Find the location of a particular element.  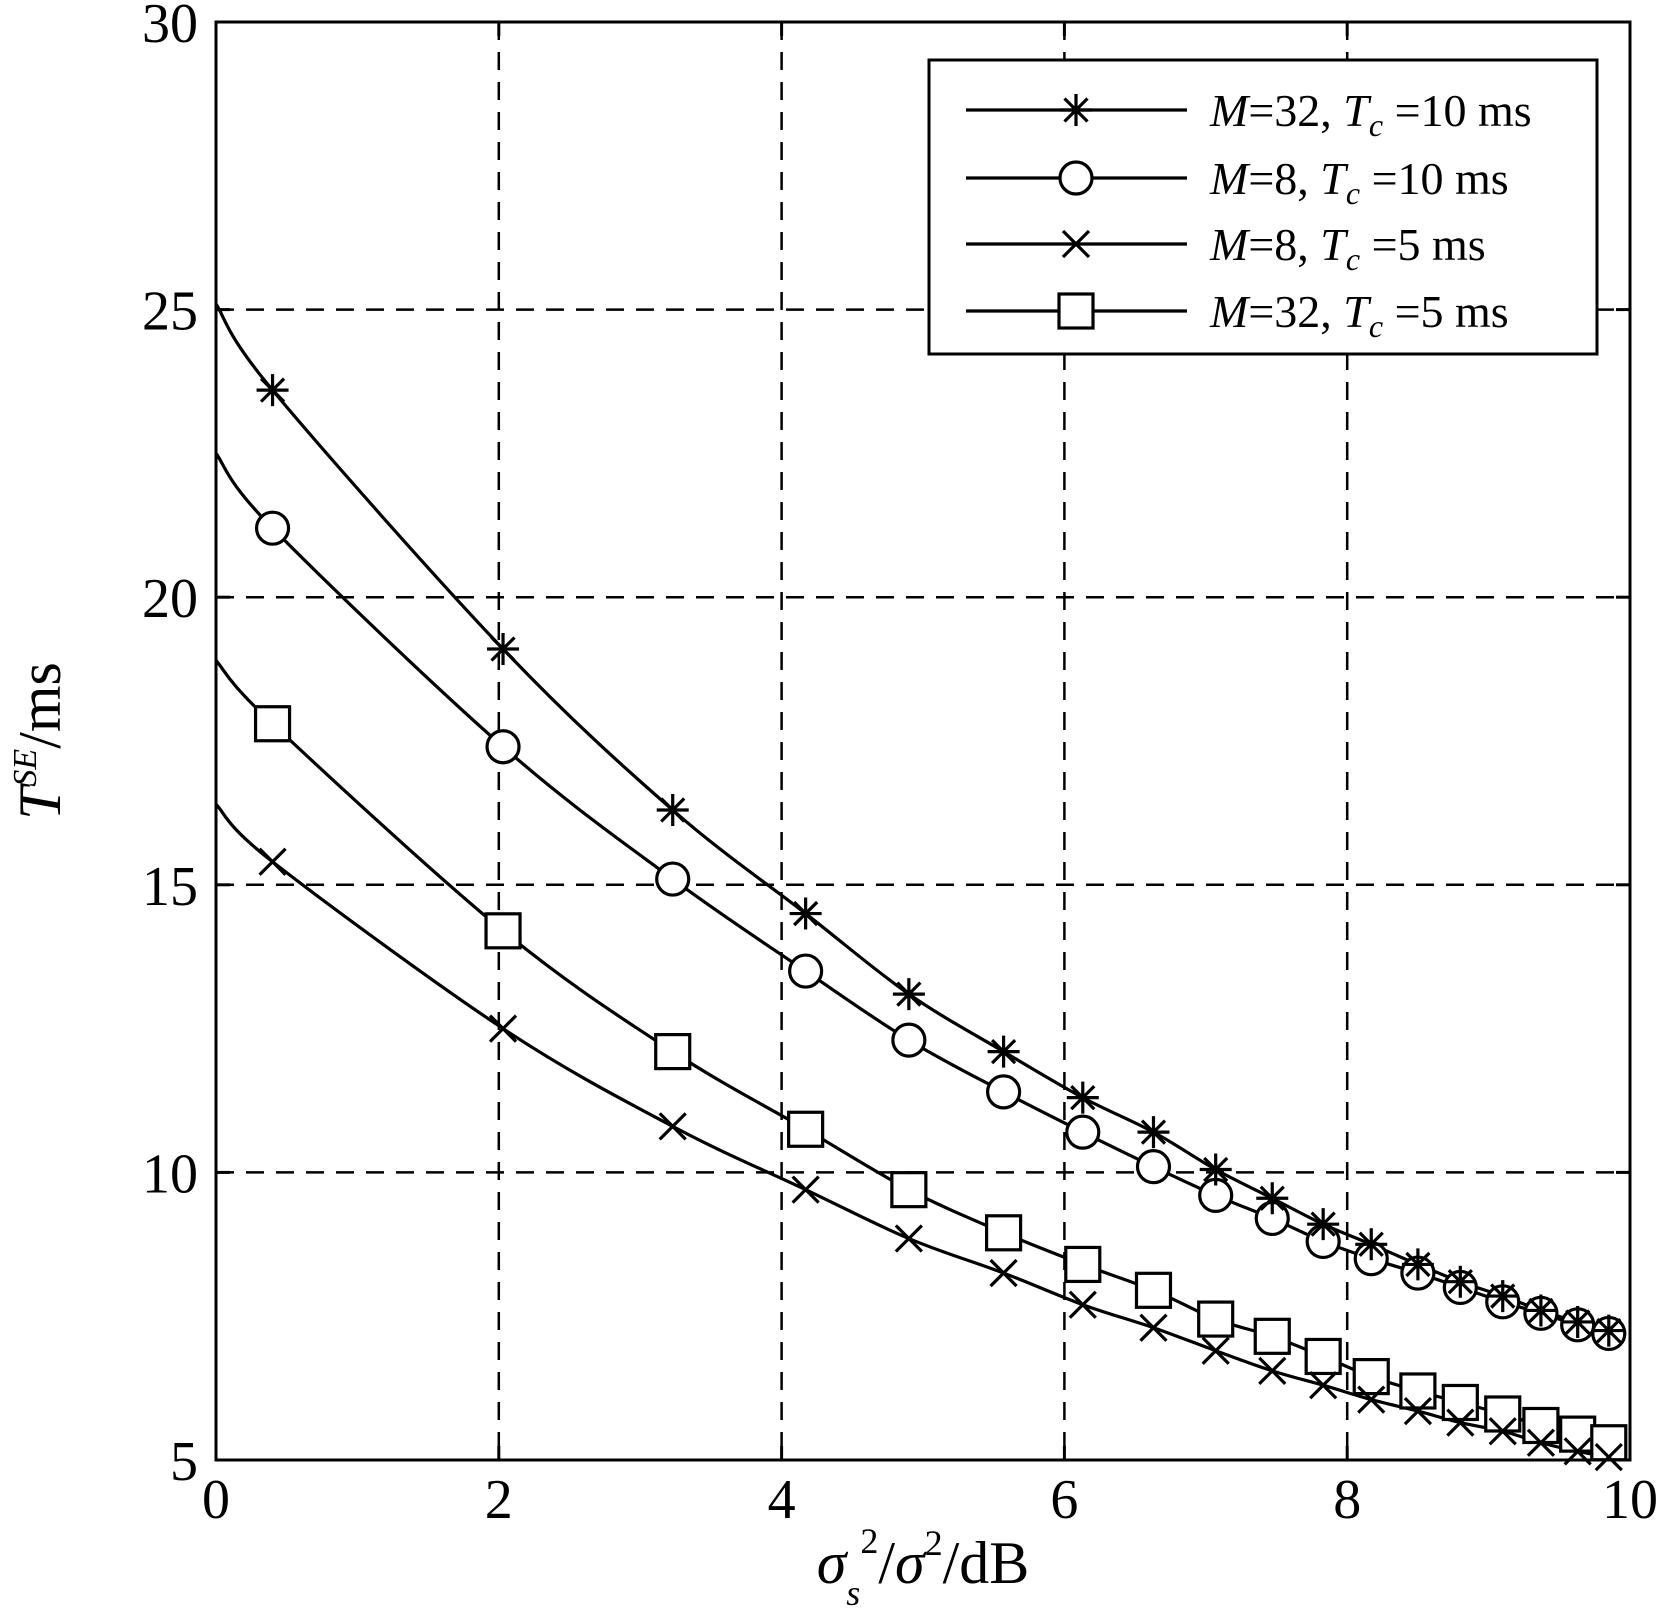

y-tick-label: 25 is located at coordinates (170, 312).